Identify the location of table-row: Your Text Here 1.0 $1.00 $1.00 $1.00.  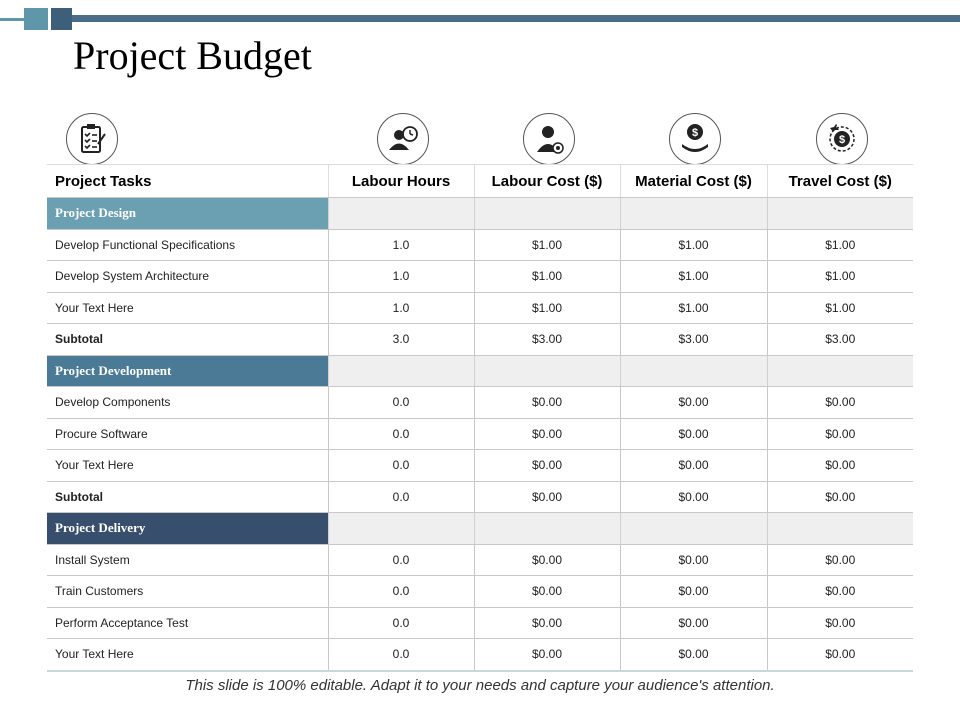
(480, 308).